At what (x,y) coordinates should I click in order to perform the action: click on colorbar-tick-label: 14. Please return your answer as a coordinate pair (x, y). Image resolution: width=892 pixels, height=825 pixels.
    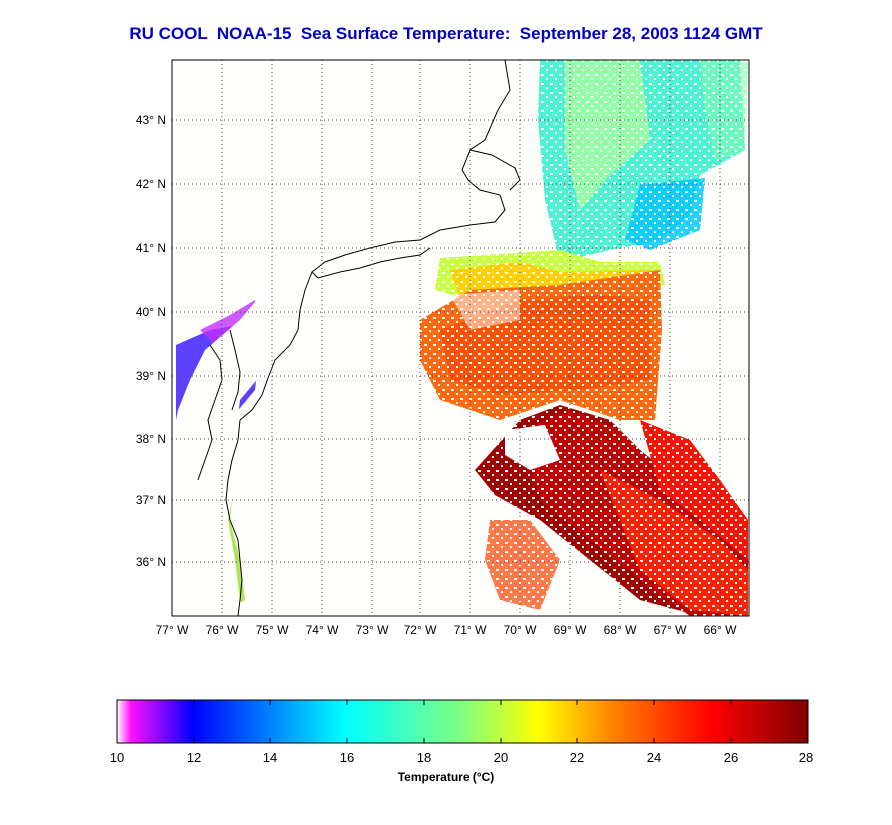
    Looking at the image, I should click on (270, 757).